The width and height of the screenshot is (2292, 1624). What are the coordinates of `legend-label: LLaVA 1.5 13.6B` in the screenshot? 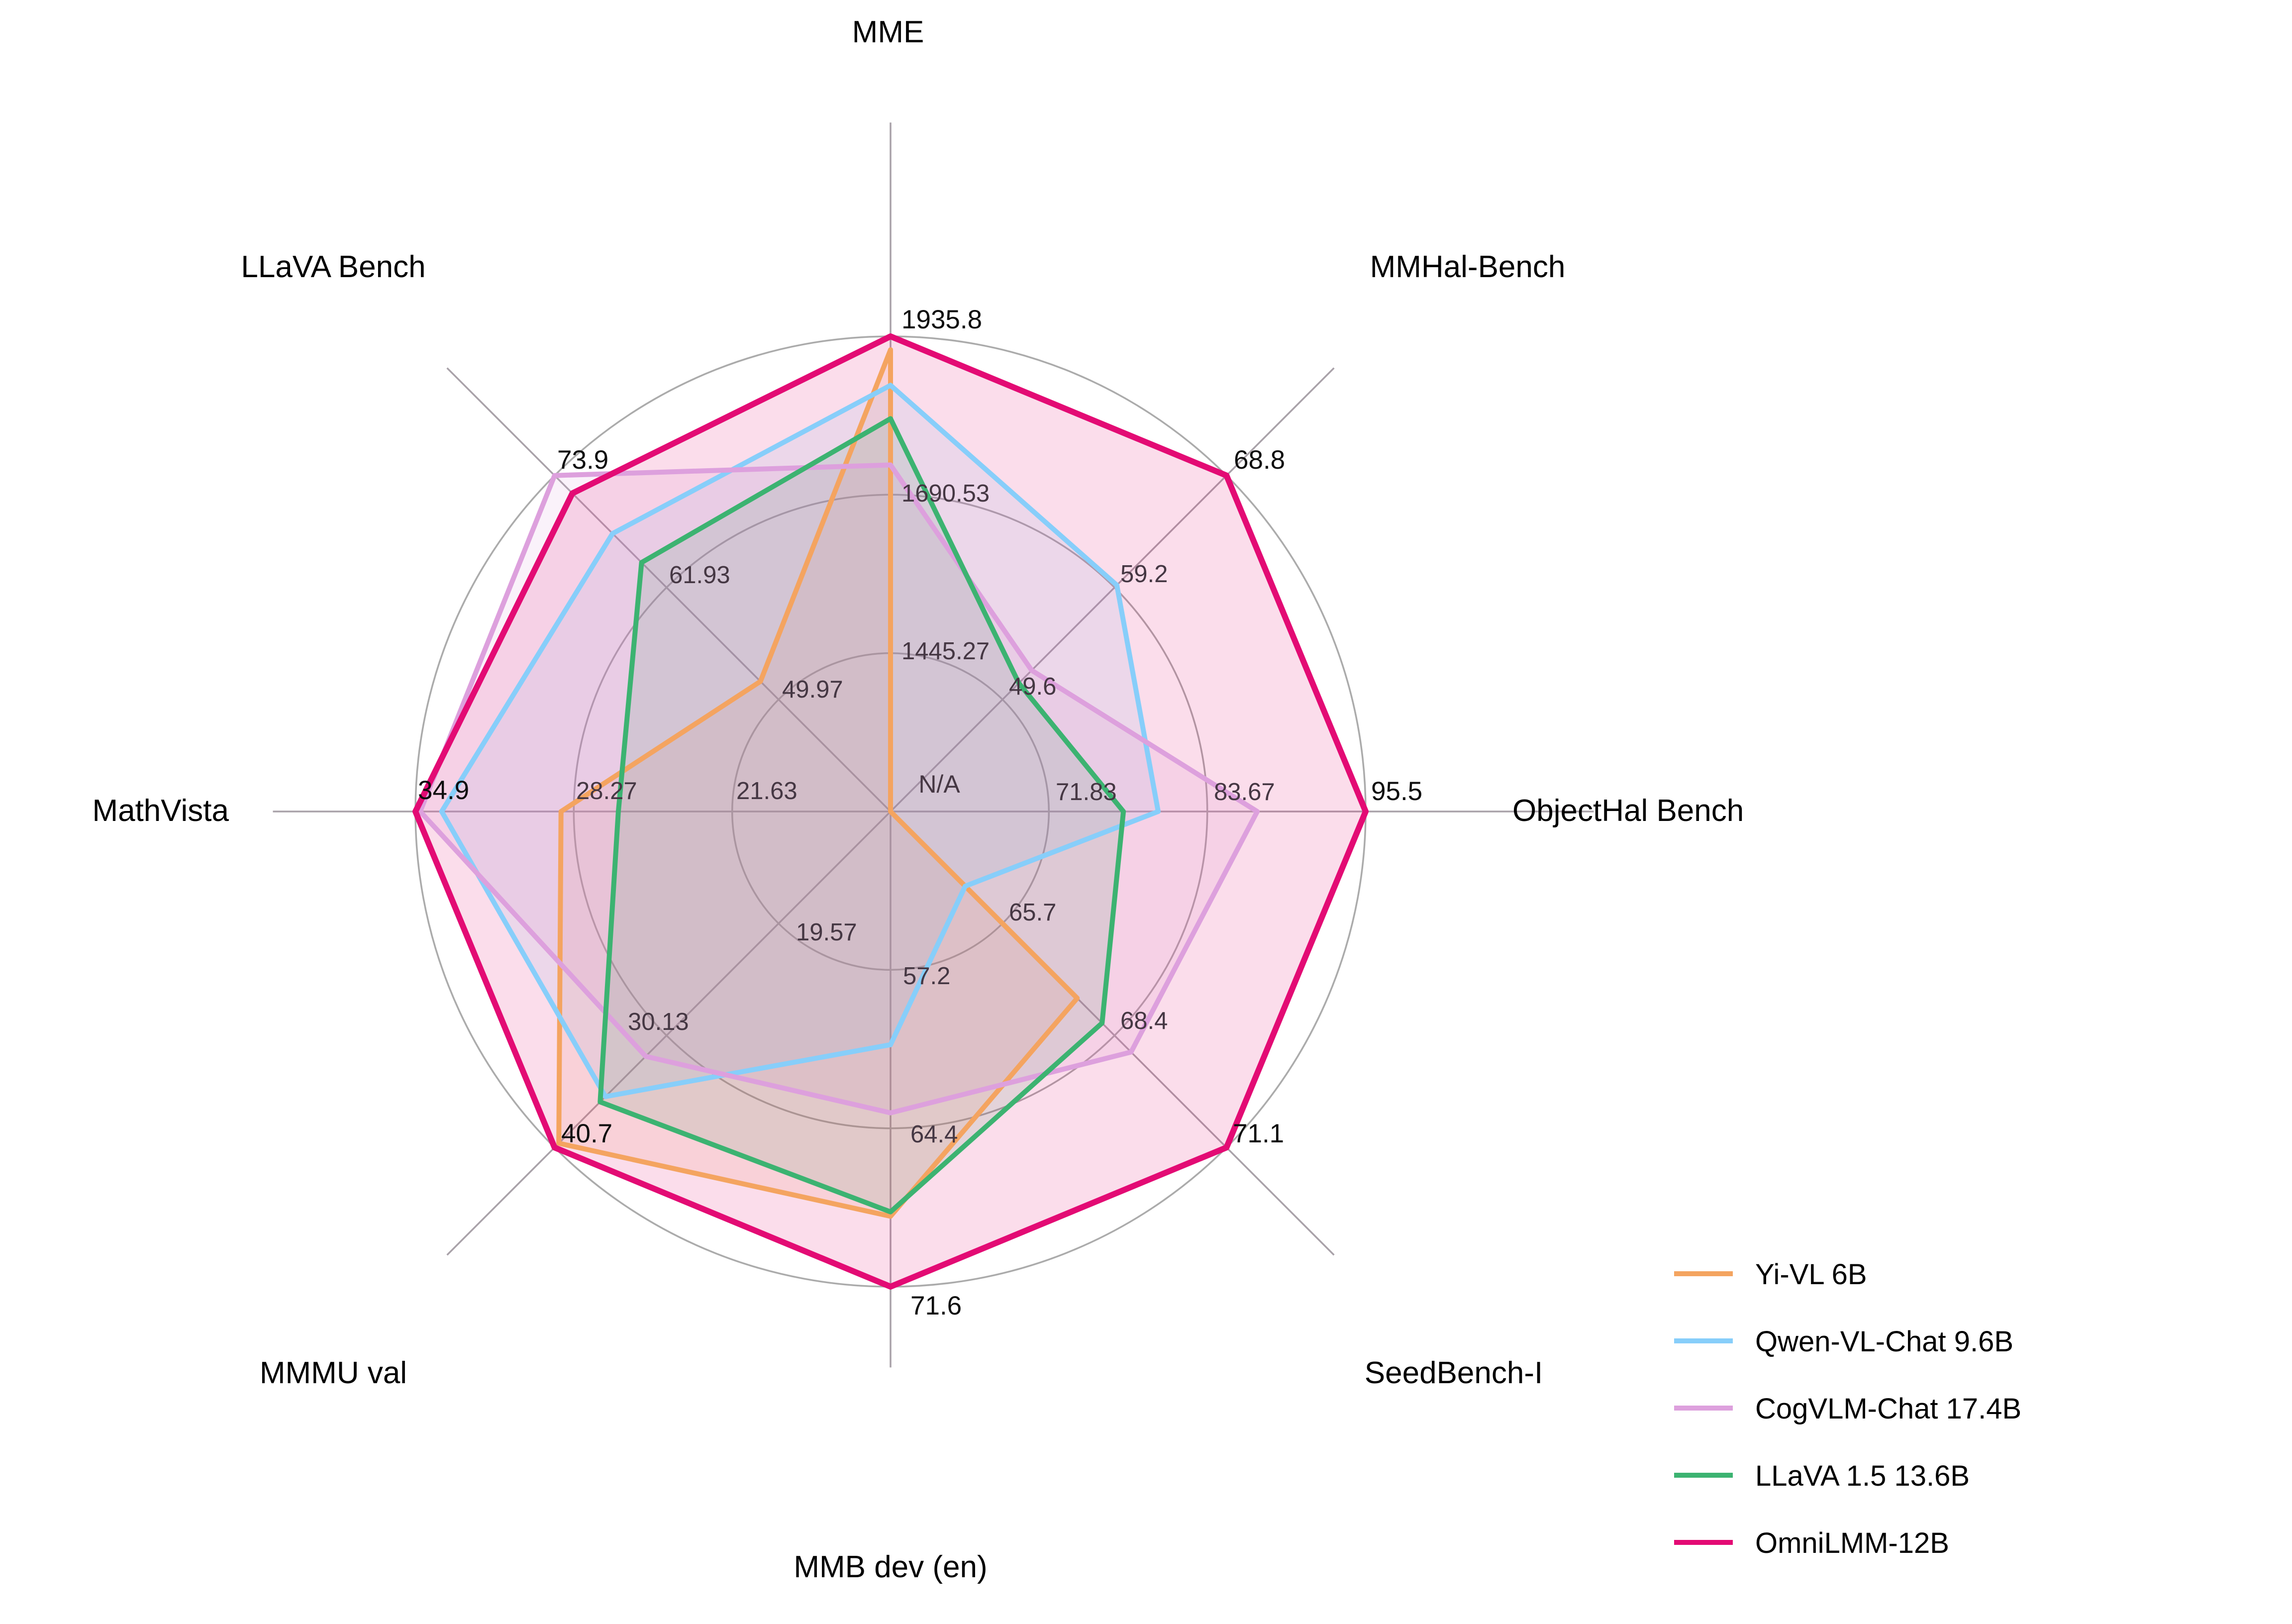 It's located at (1862, 1476).